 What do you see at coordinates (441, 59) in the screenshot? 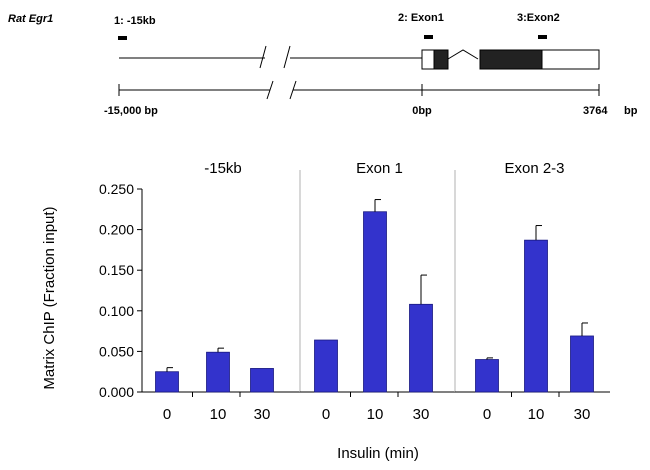
I see `exon1-coding` at bounding box center [441, 59].